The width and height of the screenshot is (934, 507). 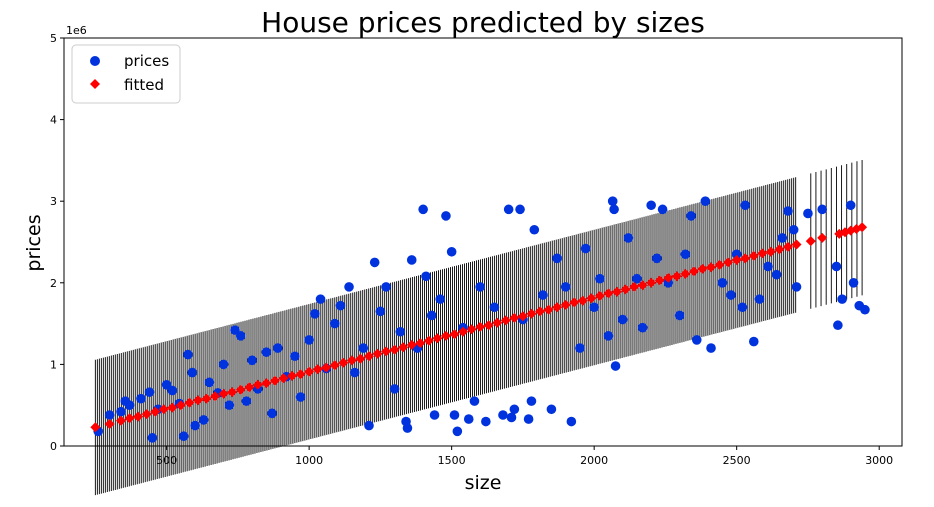 What do you see at coordinates (126, 74) in the screenshot?
I see `legend: prices fitted` at bounding box center [126, 74].